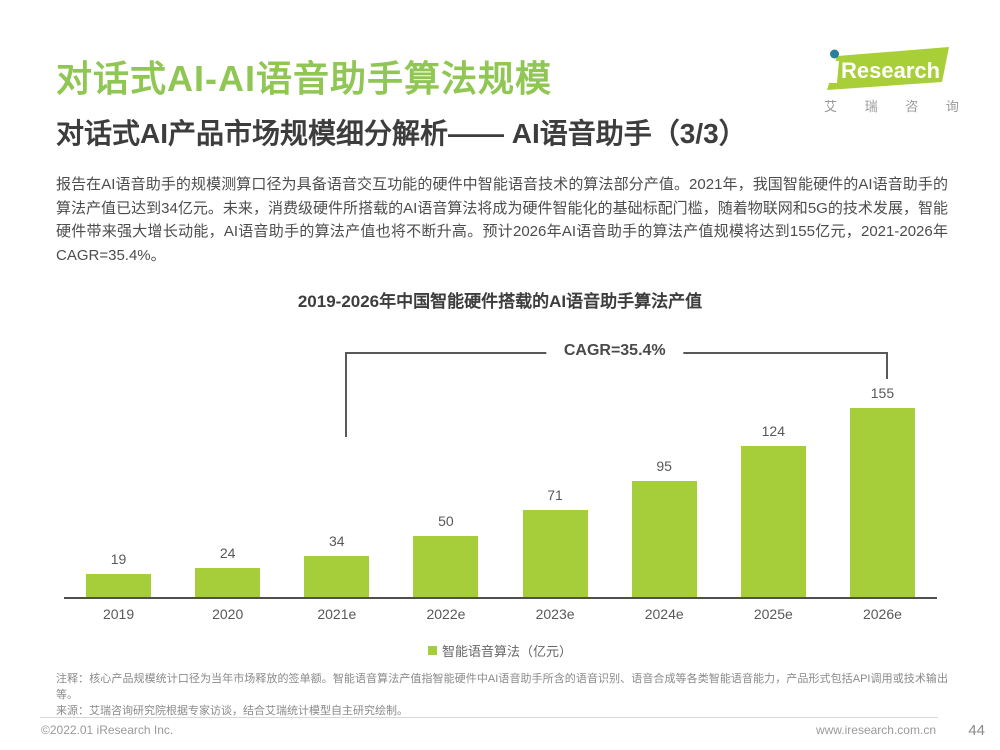  What do you see at coordinates (882, 393) in the screenshot?
I see `bar-value-label: 155` at bounding box center [882, 393].